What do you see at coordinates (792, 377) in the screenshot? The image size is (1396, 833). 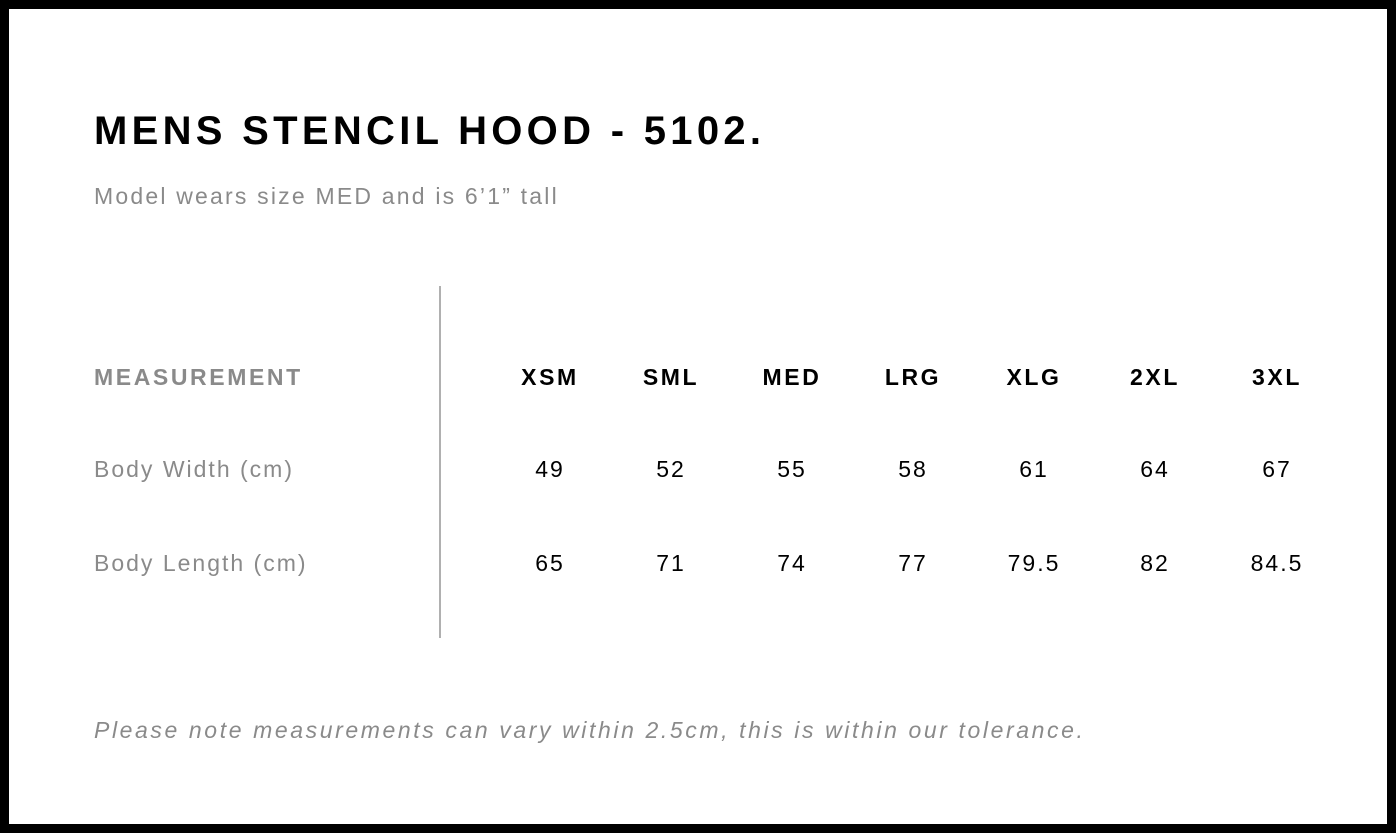 I see `header-size-med: MED` at bounding box center [792, 377].